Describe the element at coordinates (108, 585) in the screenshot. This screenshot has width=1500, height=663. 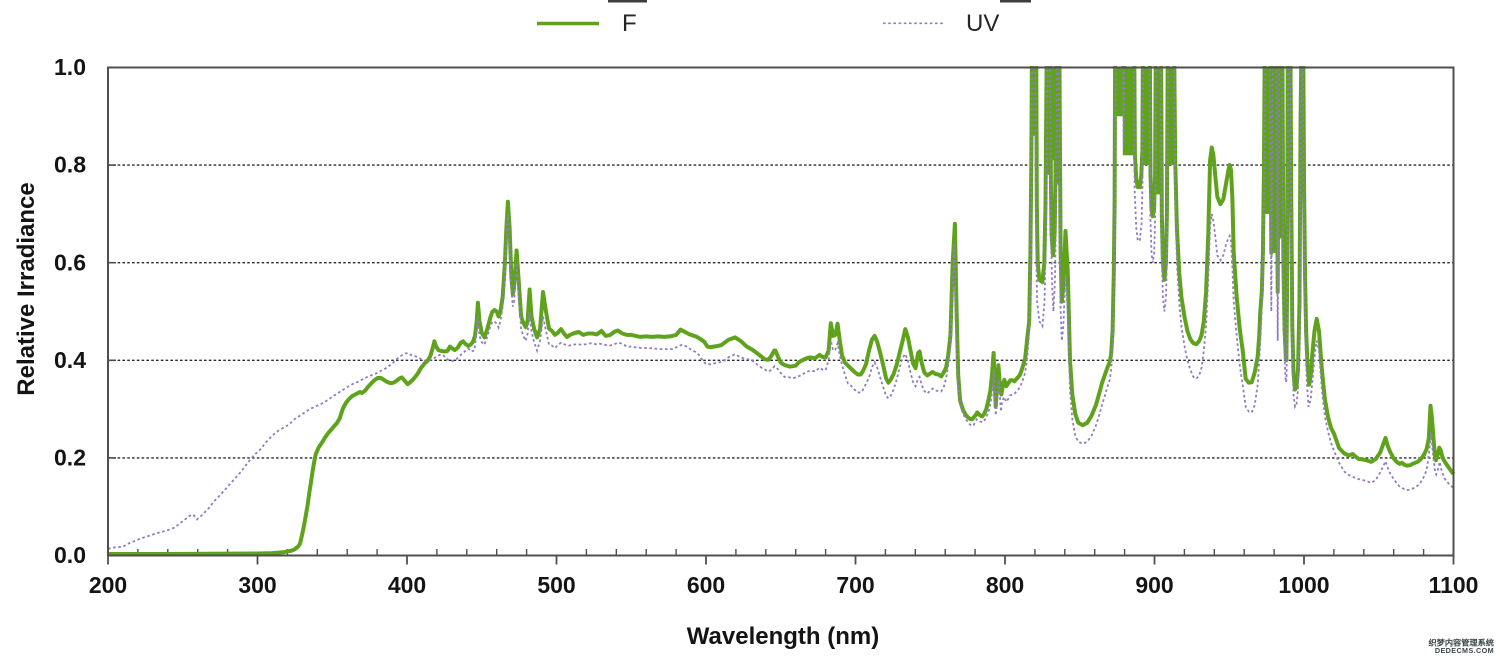
I see `svg-text: 200` at that location.